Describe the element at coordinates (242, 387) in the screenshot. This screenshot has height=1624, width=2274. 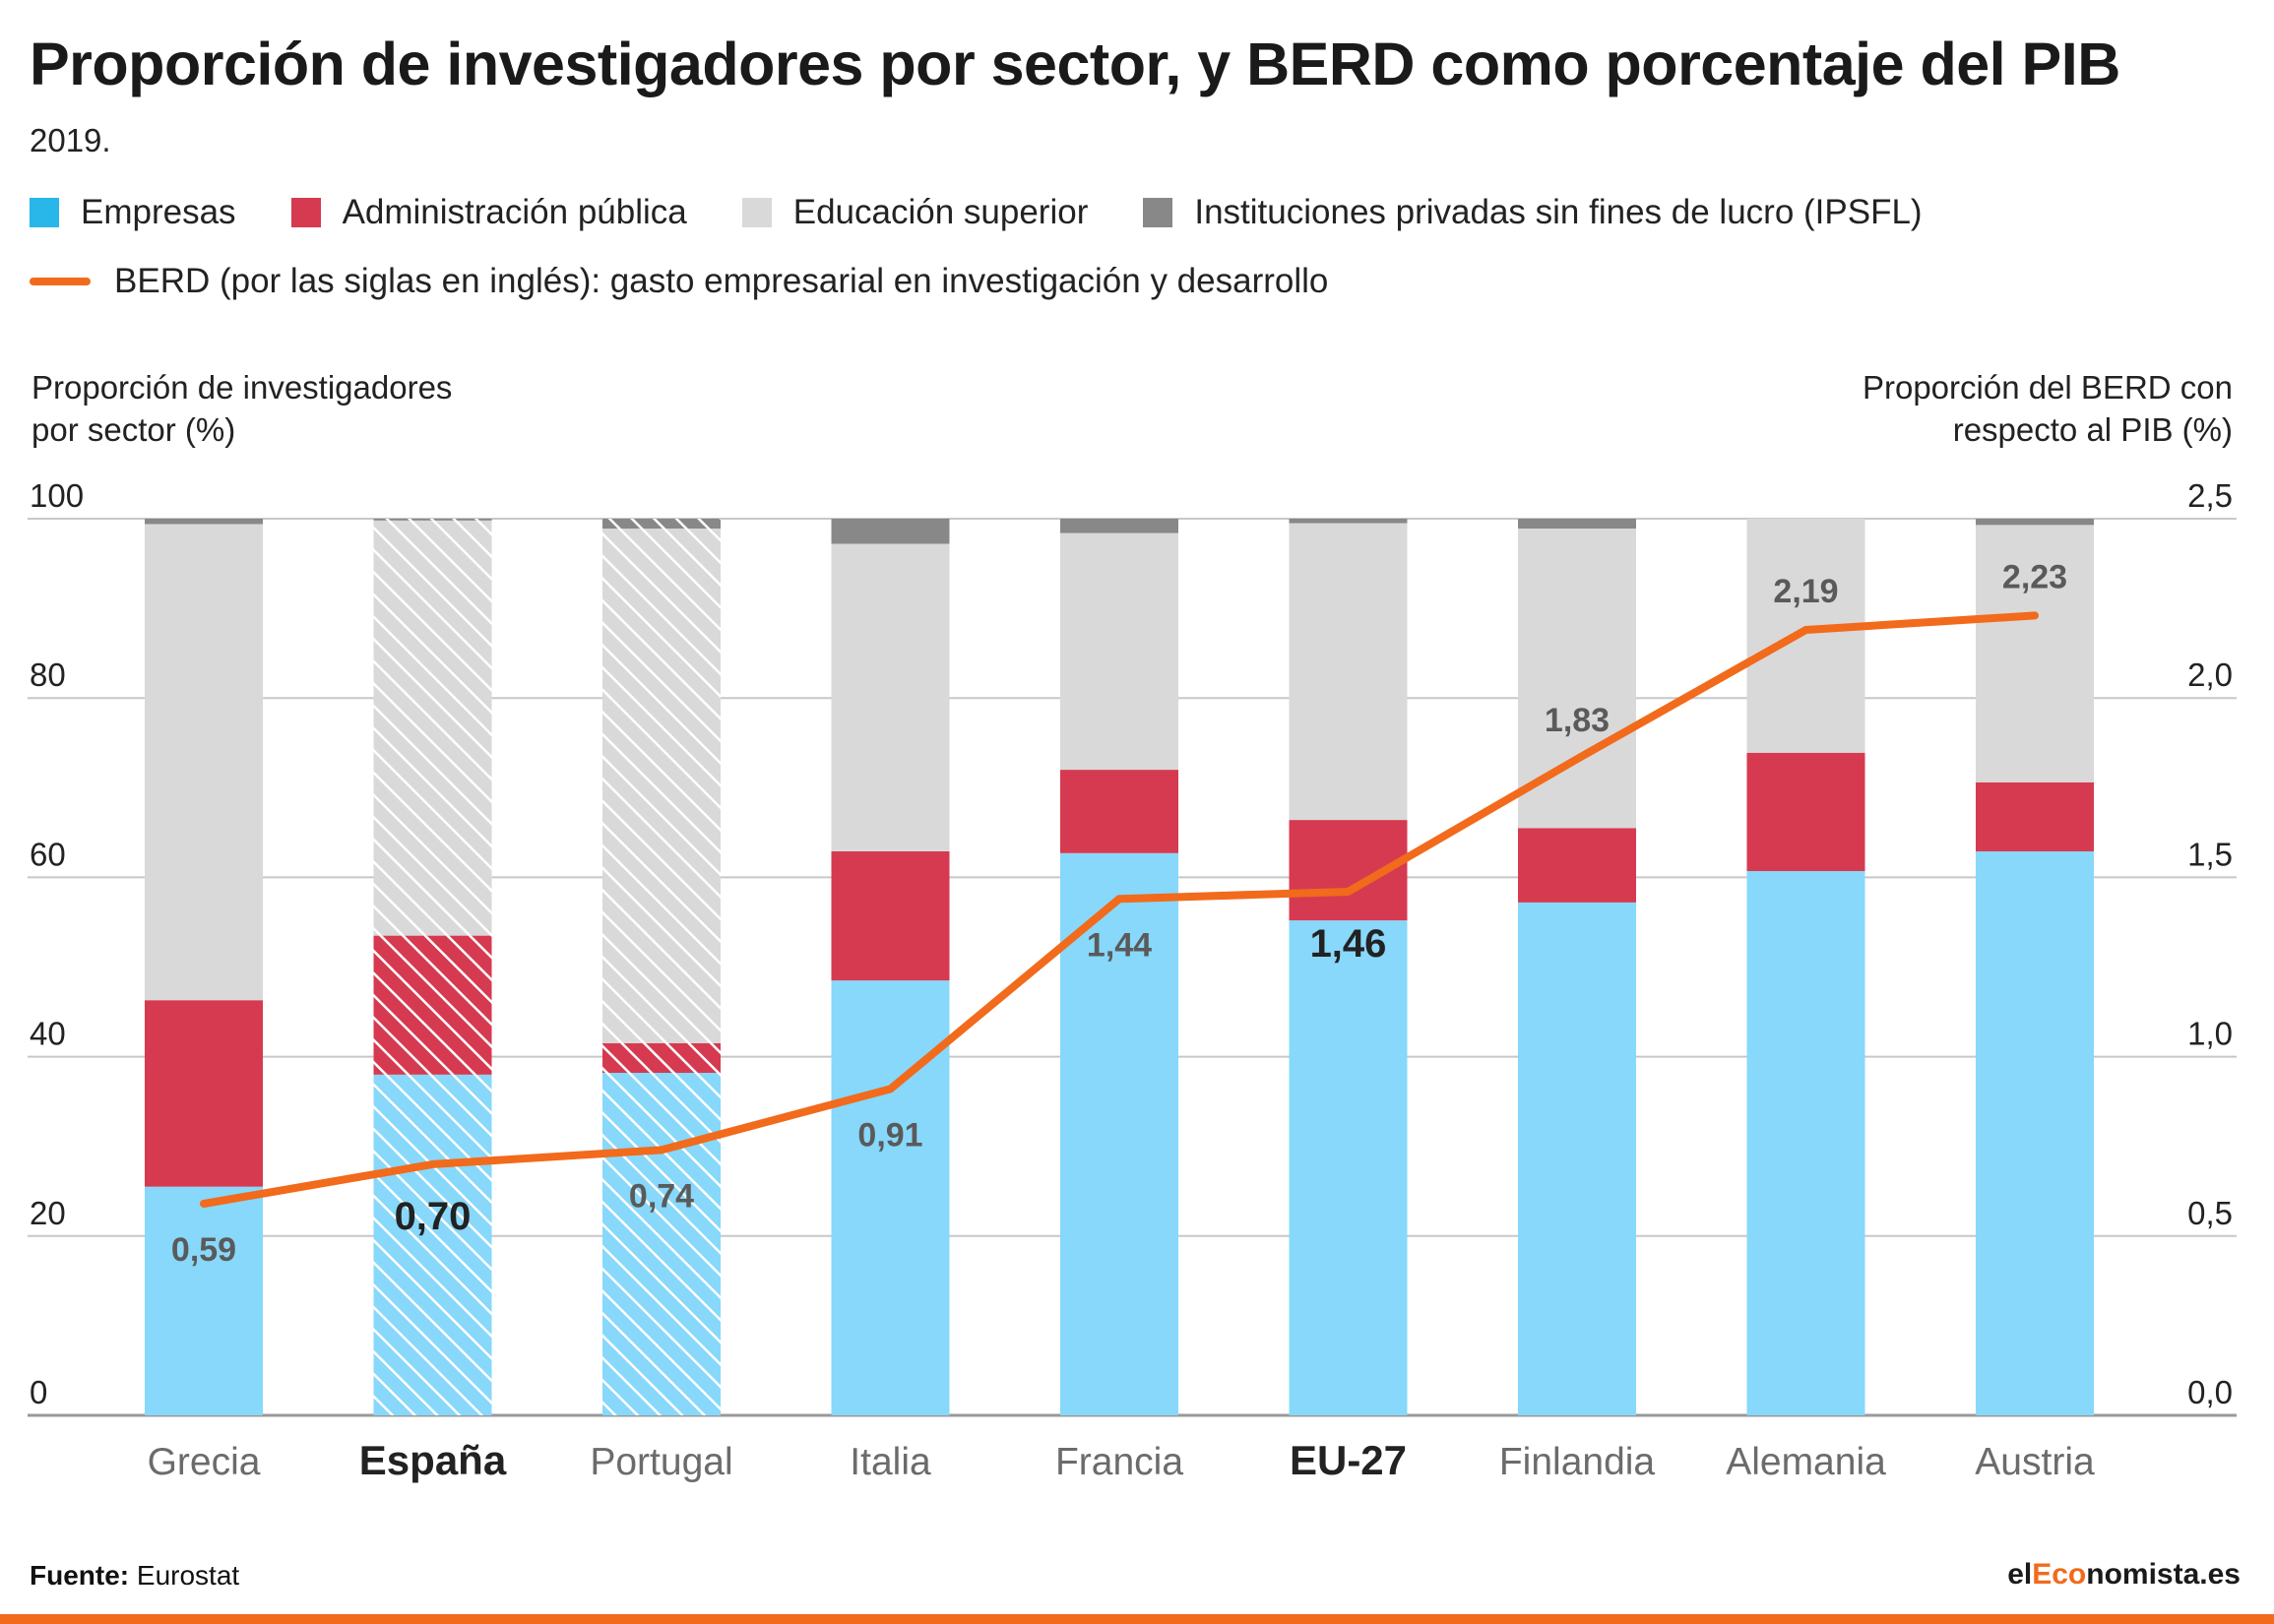
I see `left-axis-title-line1: Proporción de investigadores` at that location.